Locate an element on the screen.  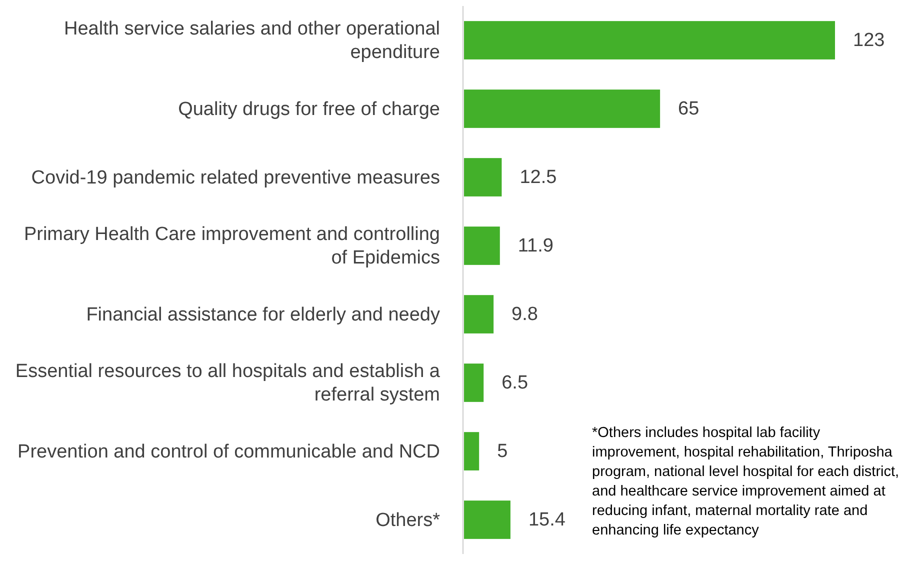
data-label: 12.5 is located at coordinates (538, 177).